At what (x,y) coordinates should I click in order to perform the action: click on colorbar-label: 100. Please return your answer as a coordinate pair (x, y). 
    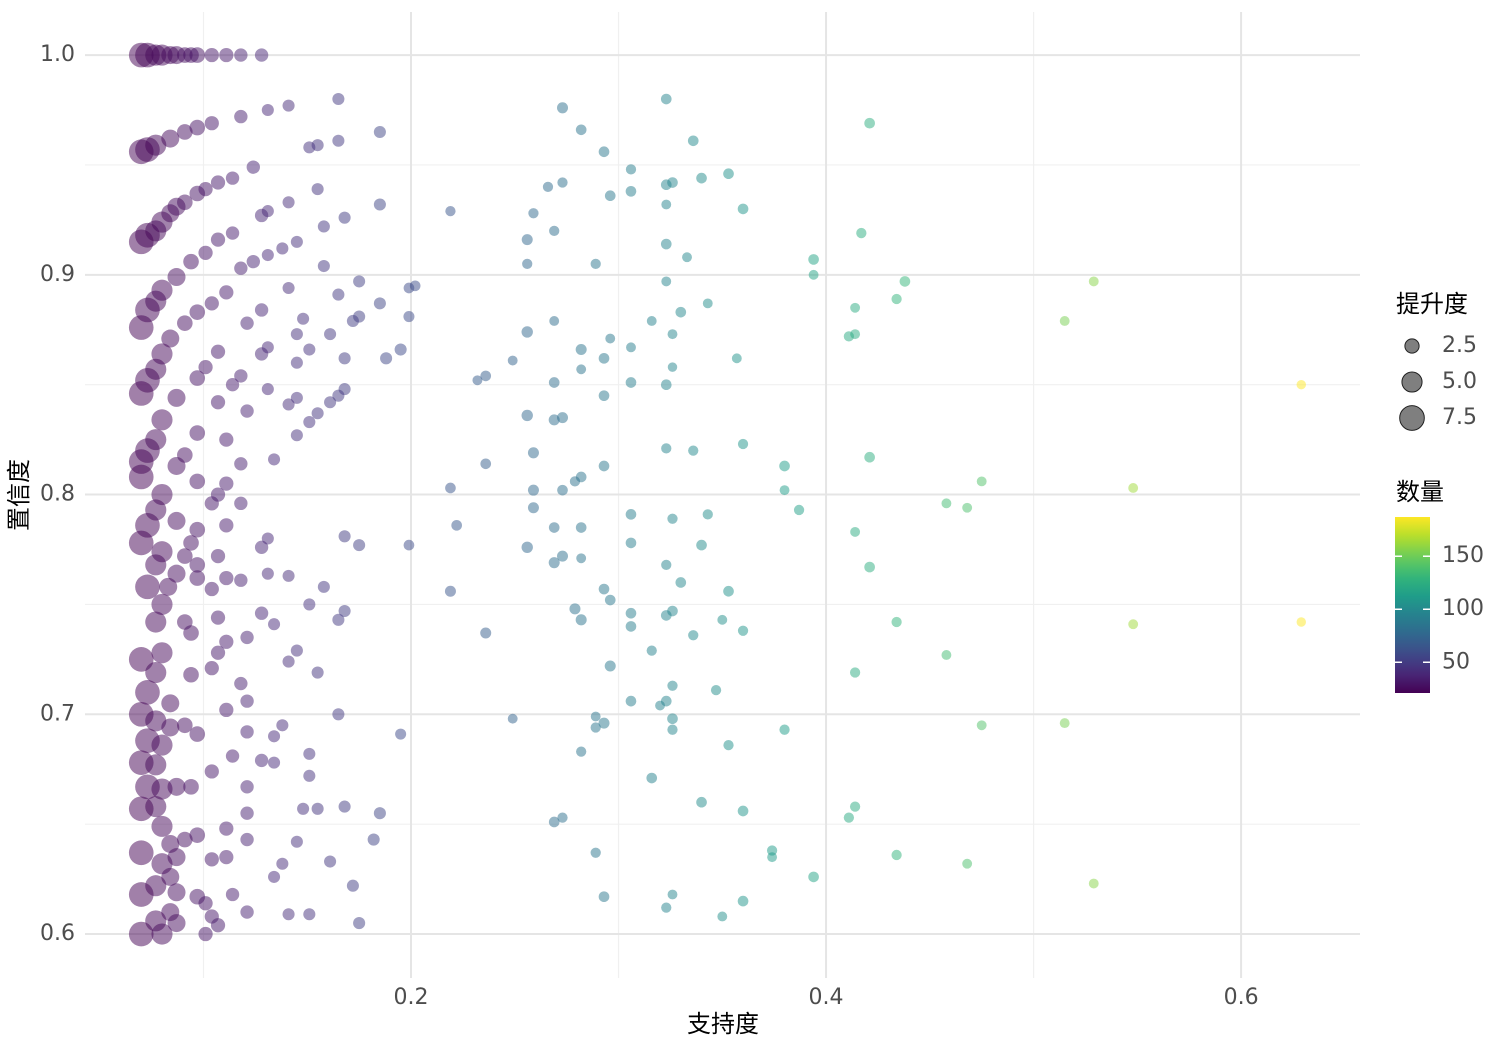
    Looking at the image, I should click on (1463, 608).